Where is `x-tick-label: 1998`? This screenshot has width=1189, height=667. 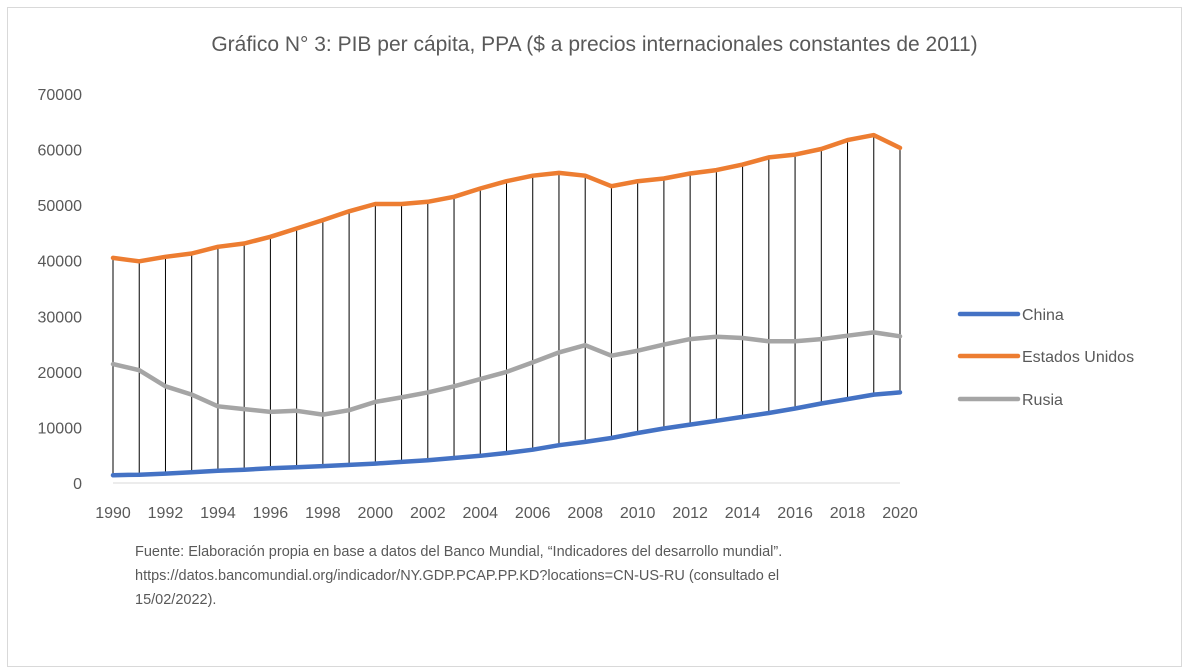
x-tick-label: 1998 is located at coordinates (323, 513).